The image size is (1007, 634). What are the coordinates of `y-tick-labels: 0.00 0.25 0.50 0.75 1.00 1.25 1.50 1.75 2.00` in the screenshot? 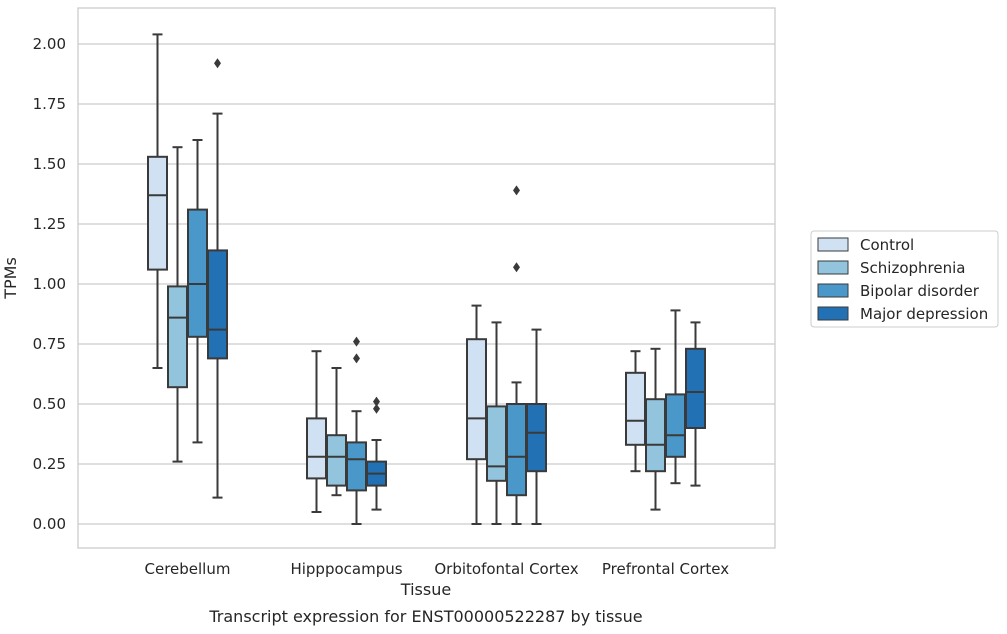 It's located at (49, 284).